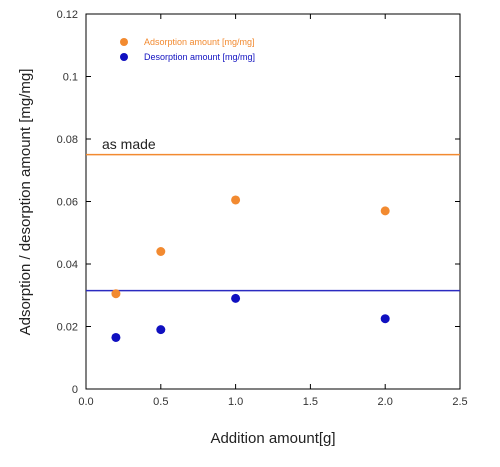 The width and height of the screenshot is (500, 467). What do you see at coordinates (85, 402) in the screenshot?
I see `x-tick-label: 0.0` at bounding box center [85, 402].